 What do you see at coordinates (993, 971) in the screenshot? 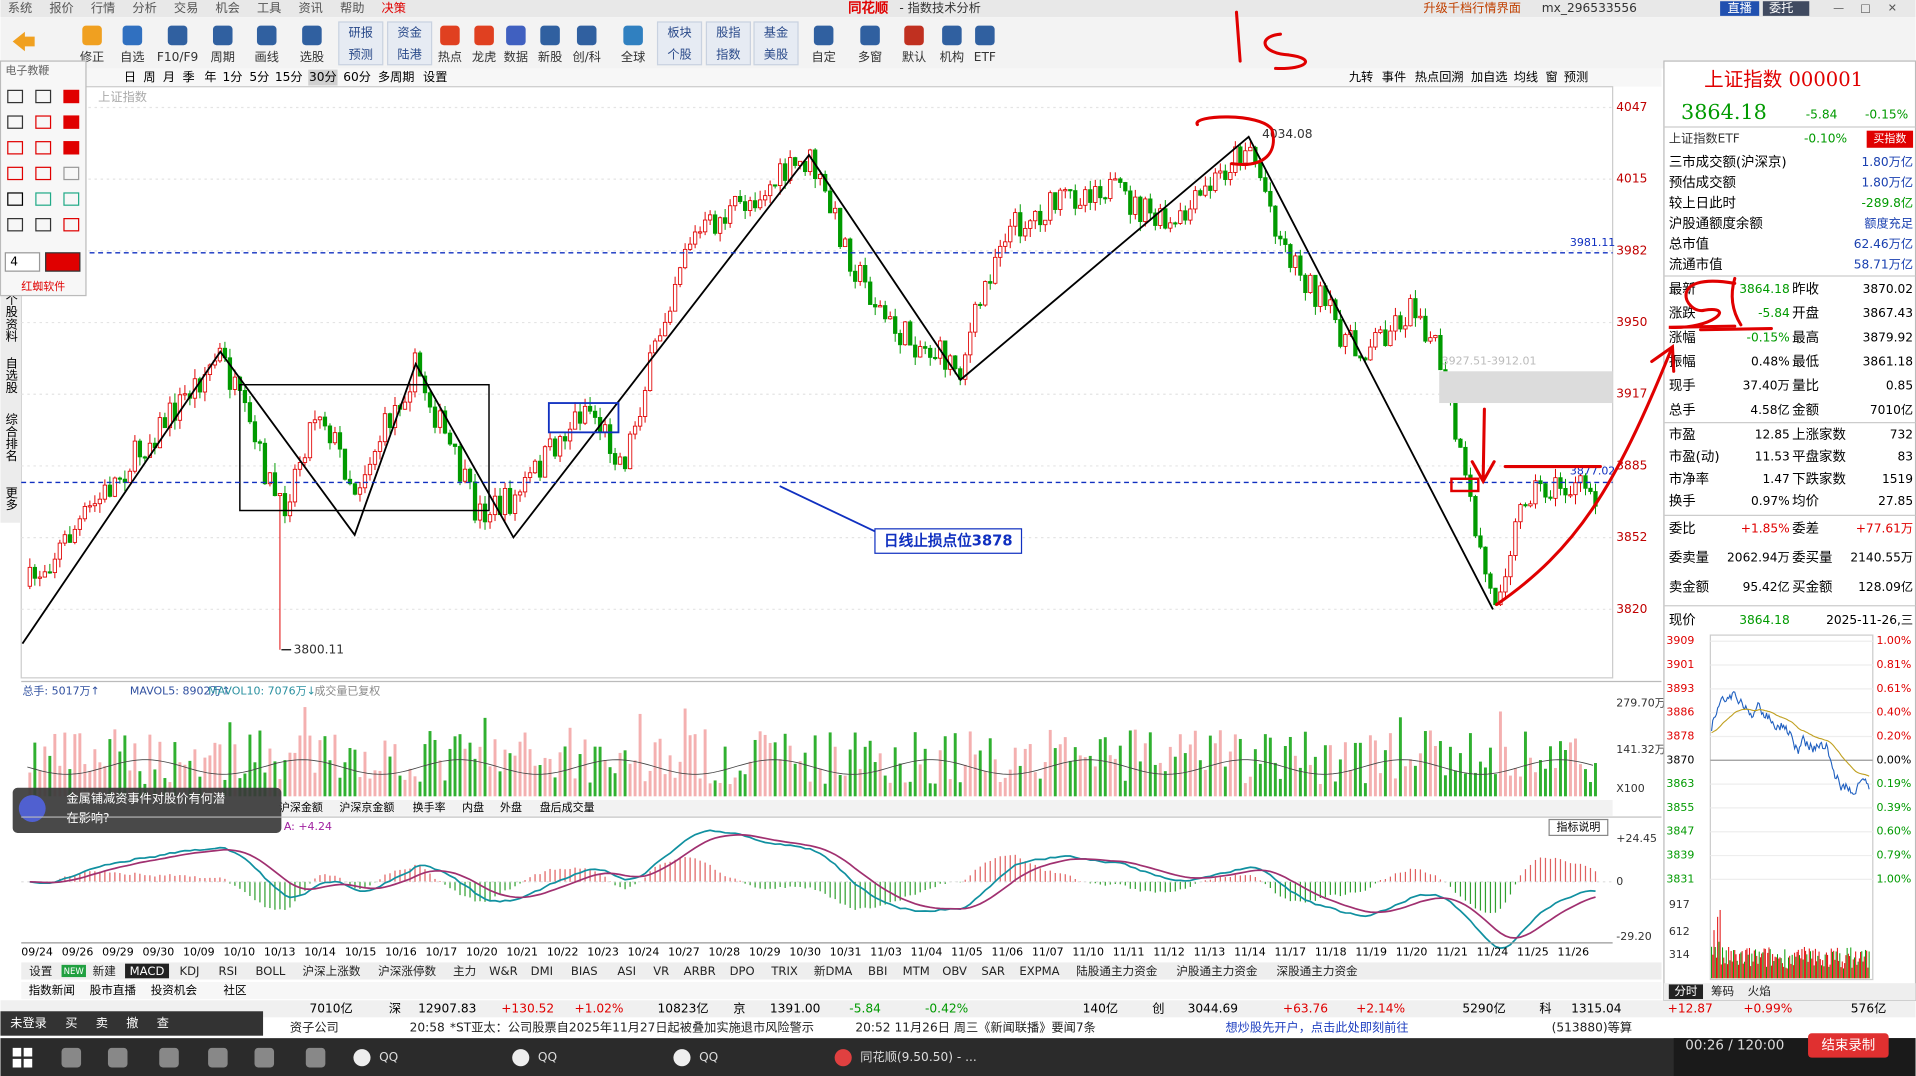
I see `indicator-tab: SAR` at bounding box center [993, 971].